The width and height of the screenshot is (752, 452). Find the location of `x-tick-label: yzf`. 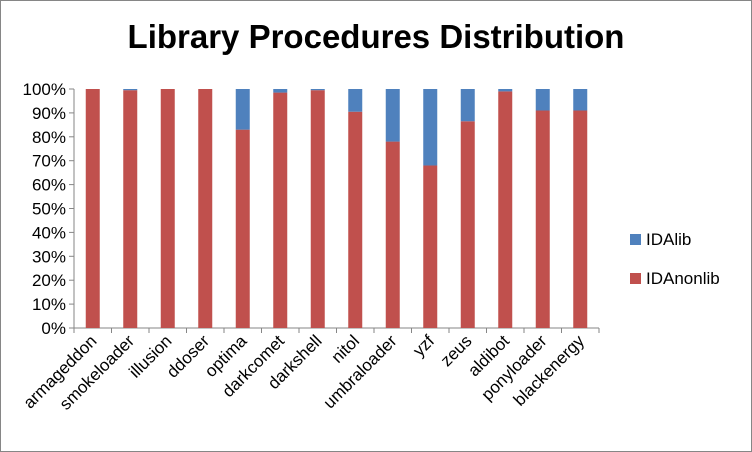

x-tick-label: yzf is located at coordinates (423, 345).